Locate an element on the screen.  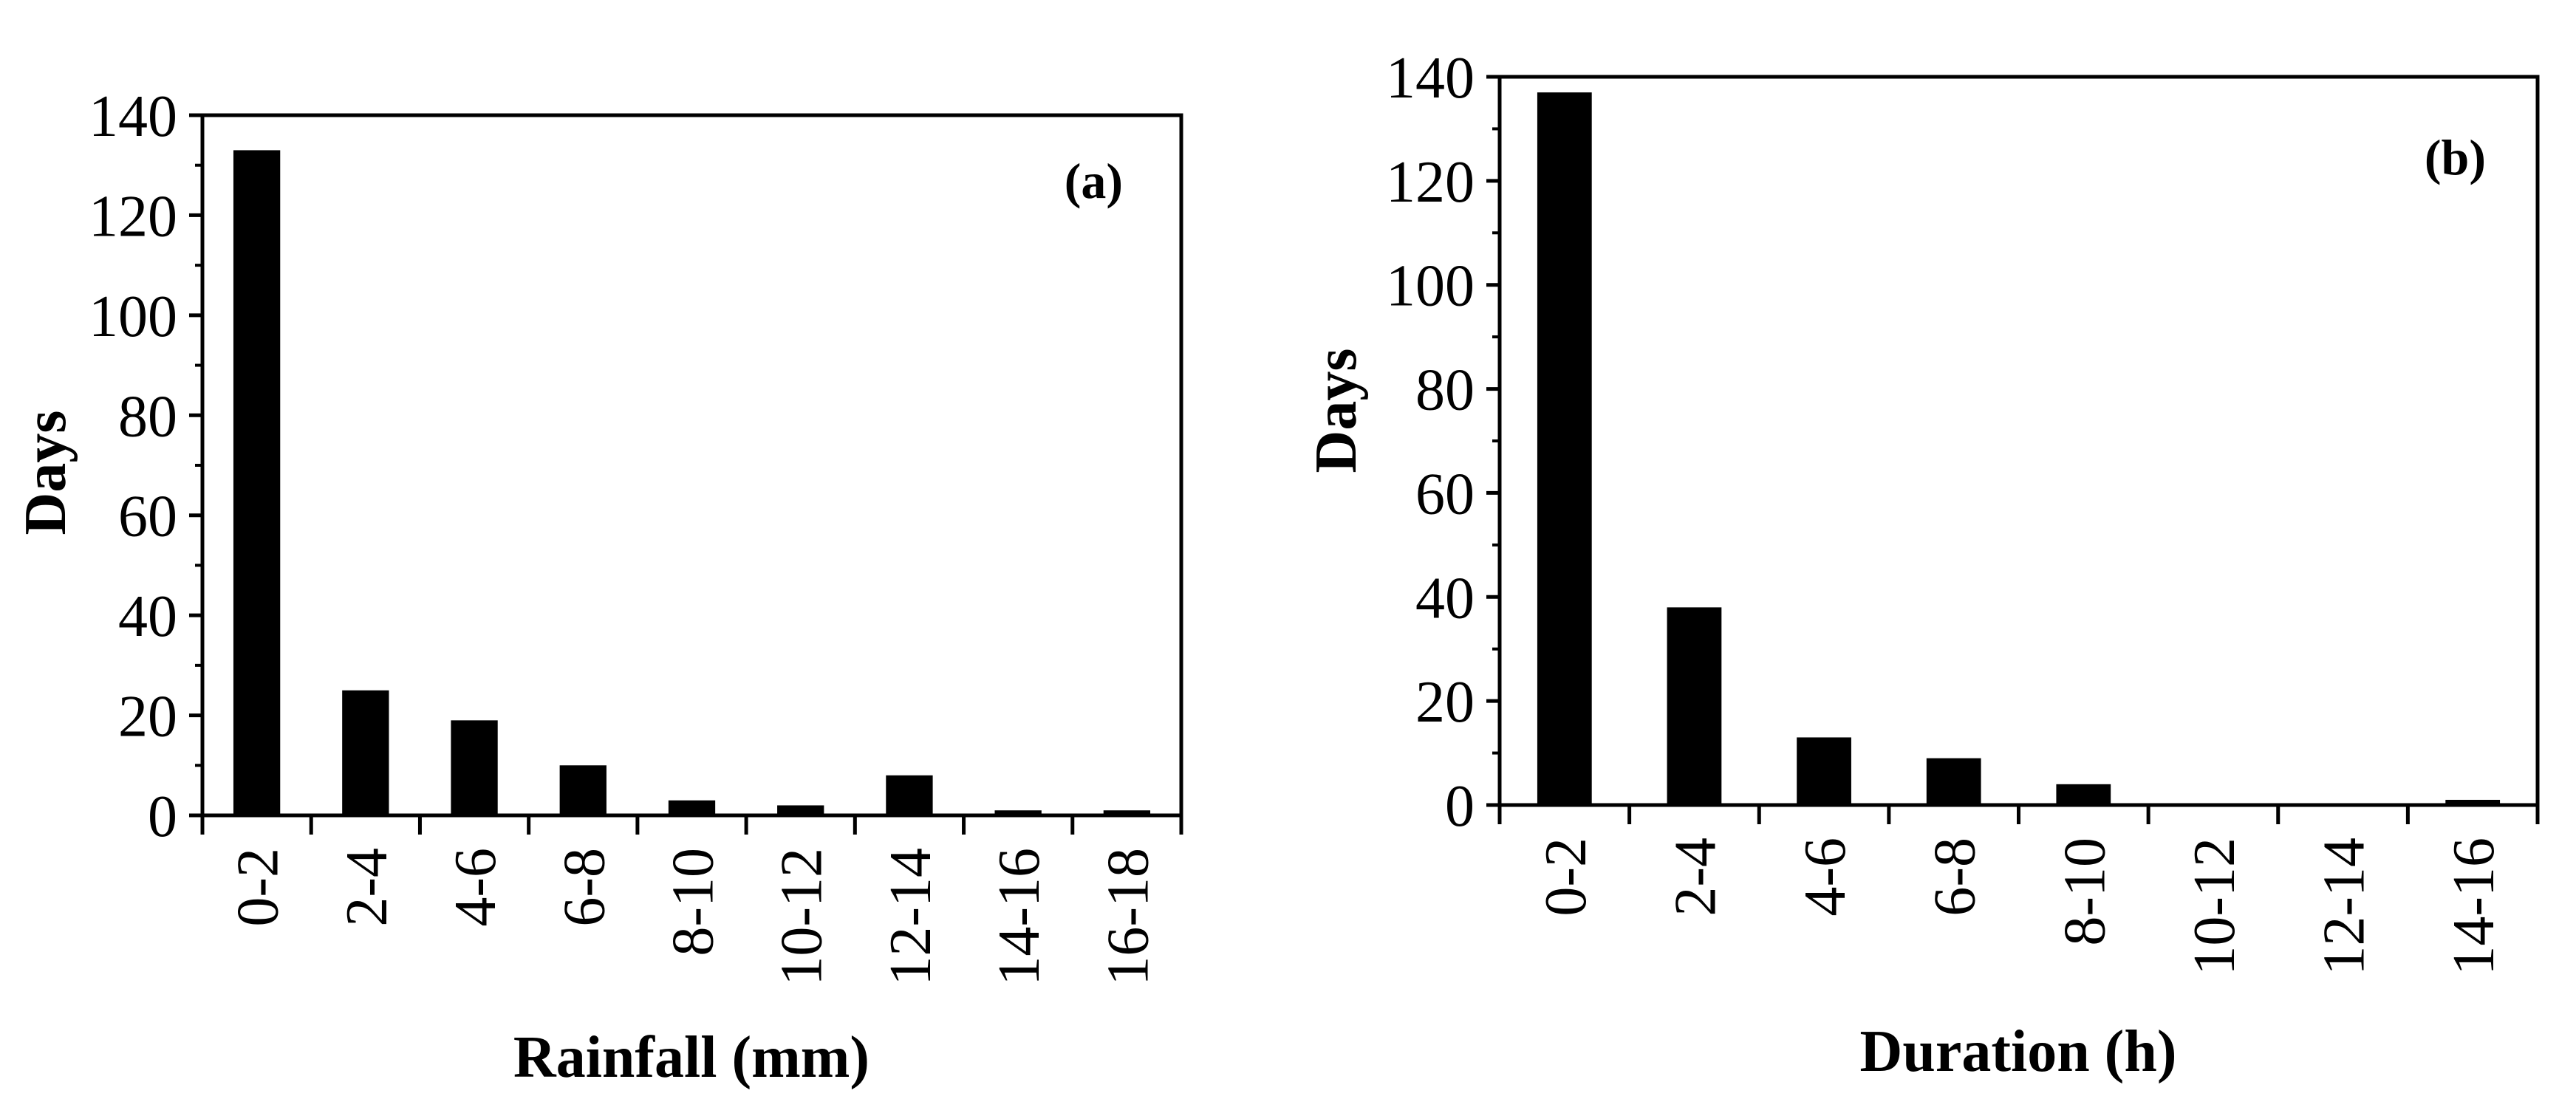
x-tick-label: 16-18 is located at coordinates (1128, 917).